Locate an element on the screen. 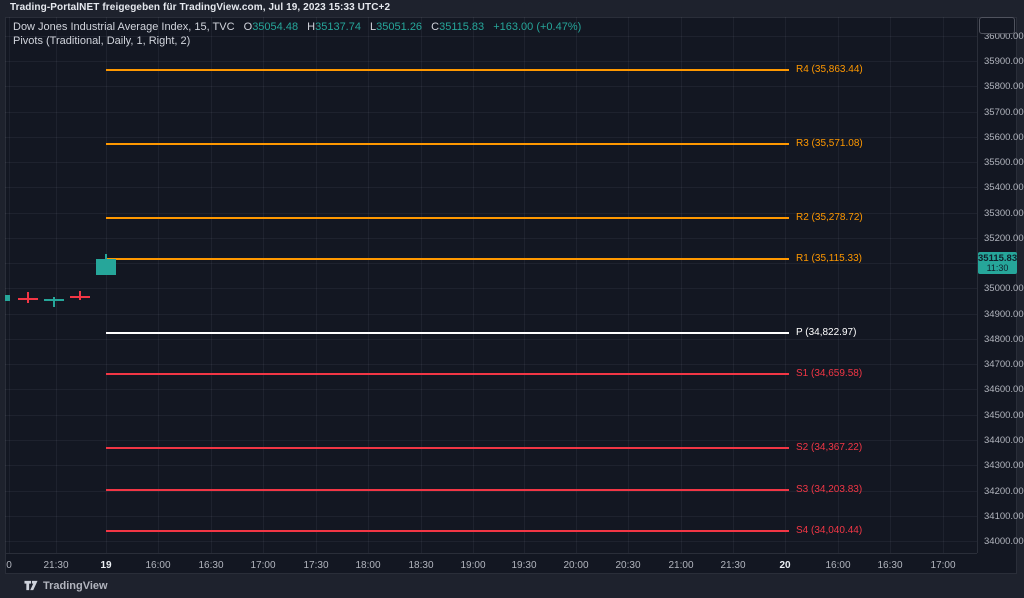 The image size is (1024, 598). change-value: +163.00 (+0.47%) is located at coordinates (537, 27).